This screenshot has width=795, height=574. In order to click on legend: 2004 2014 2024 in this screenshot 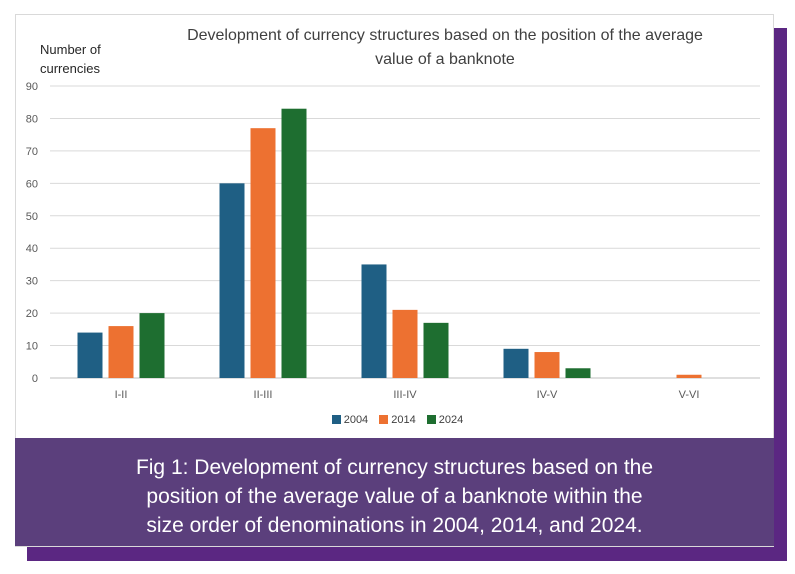, I will do `click(397, 420)`.